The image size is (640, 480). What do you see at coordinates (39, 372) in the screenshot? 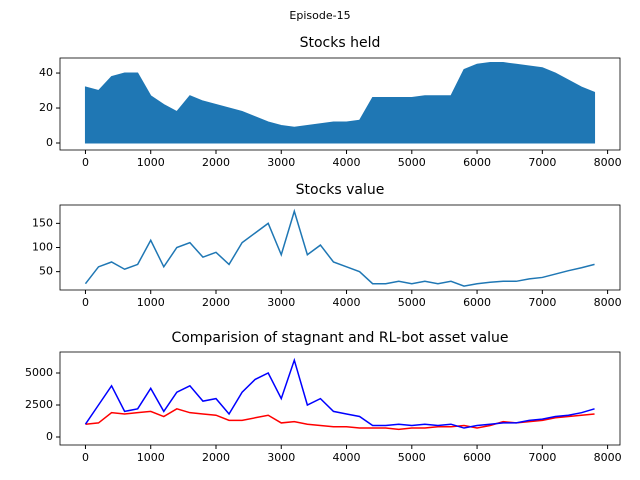
I see `y-tick-label: 5000` at bounding box center [39, 372].